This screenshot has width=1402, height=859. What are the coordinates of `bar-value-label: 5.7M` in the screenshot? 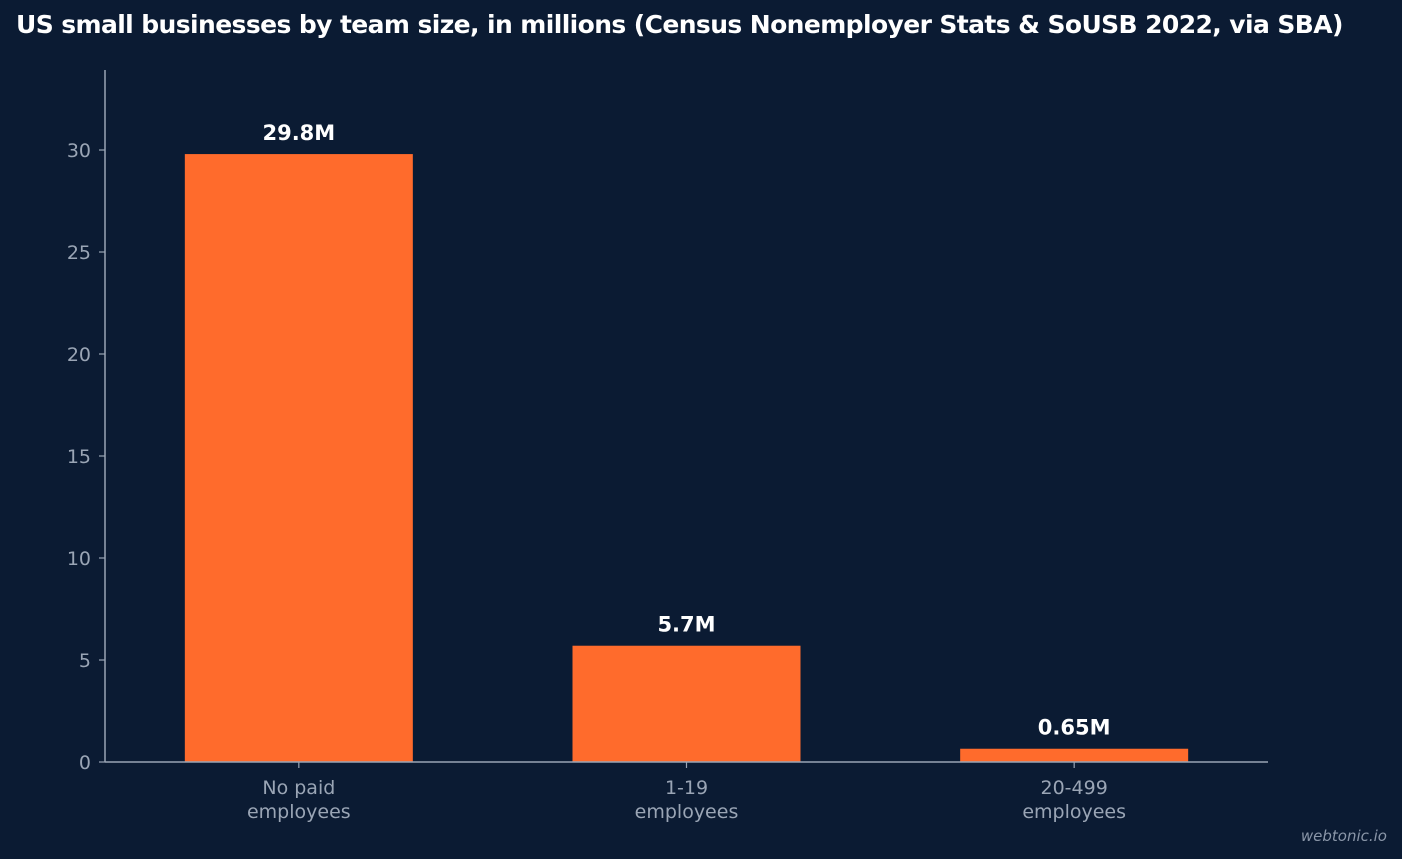 It's located at (686, 625).